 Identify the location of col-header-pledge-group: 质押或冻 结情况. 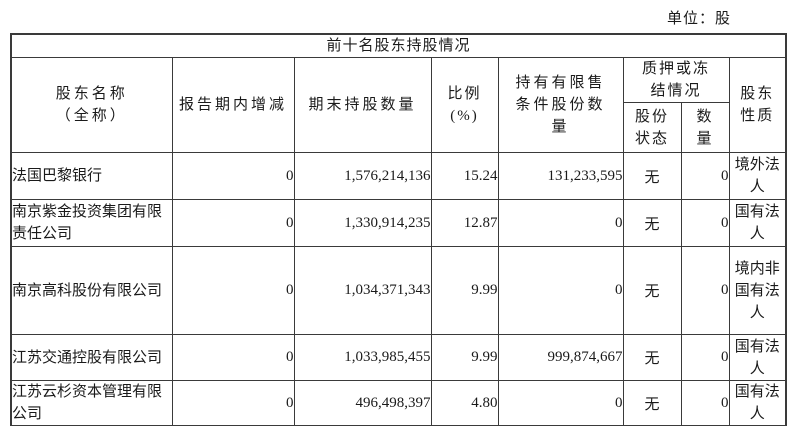
(676, 80).